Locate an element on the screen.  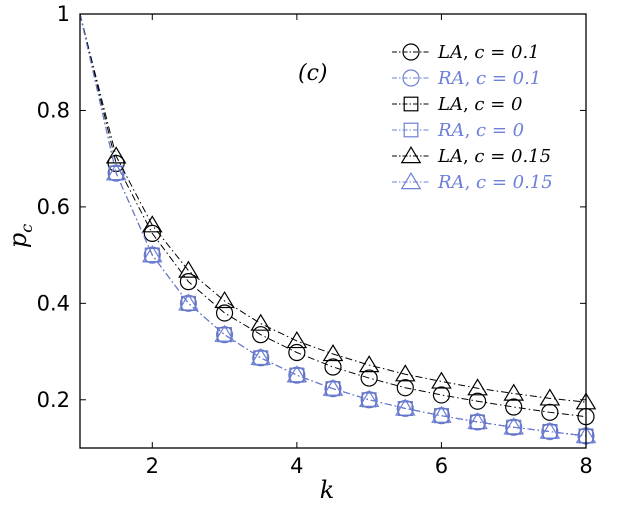
x-tick-label: 6 is located at coordinates (441, 466).